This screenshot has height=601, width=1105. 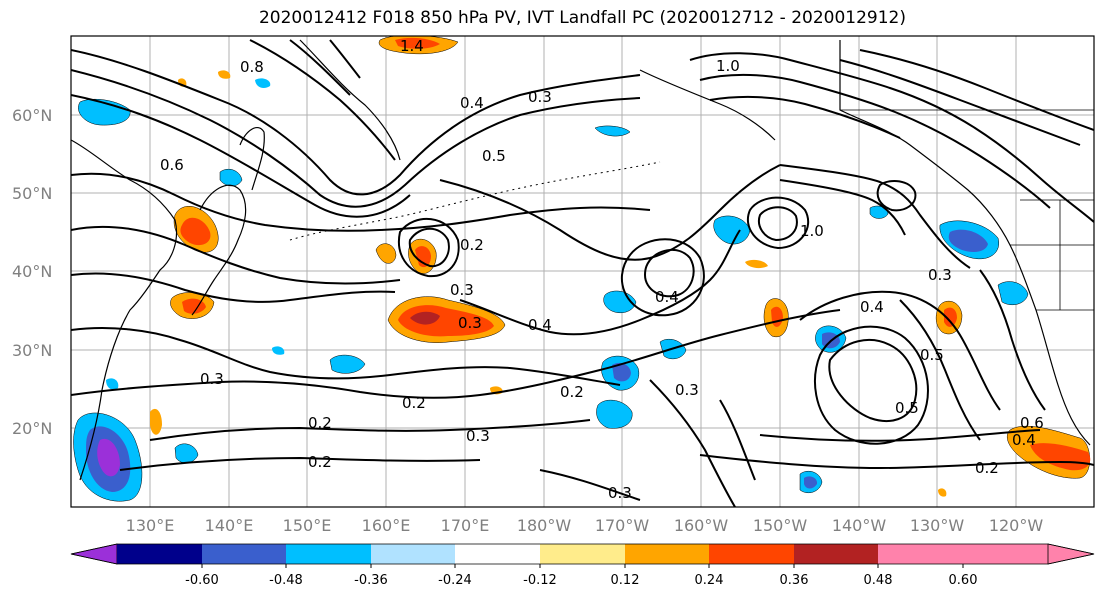 What do you see at coordinates (794, 580) in the screenshot?
I see `colorbar-tick: 0.36` at bounding box center [794, 580].